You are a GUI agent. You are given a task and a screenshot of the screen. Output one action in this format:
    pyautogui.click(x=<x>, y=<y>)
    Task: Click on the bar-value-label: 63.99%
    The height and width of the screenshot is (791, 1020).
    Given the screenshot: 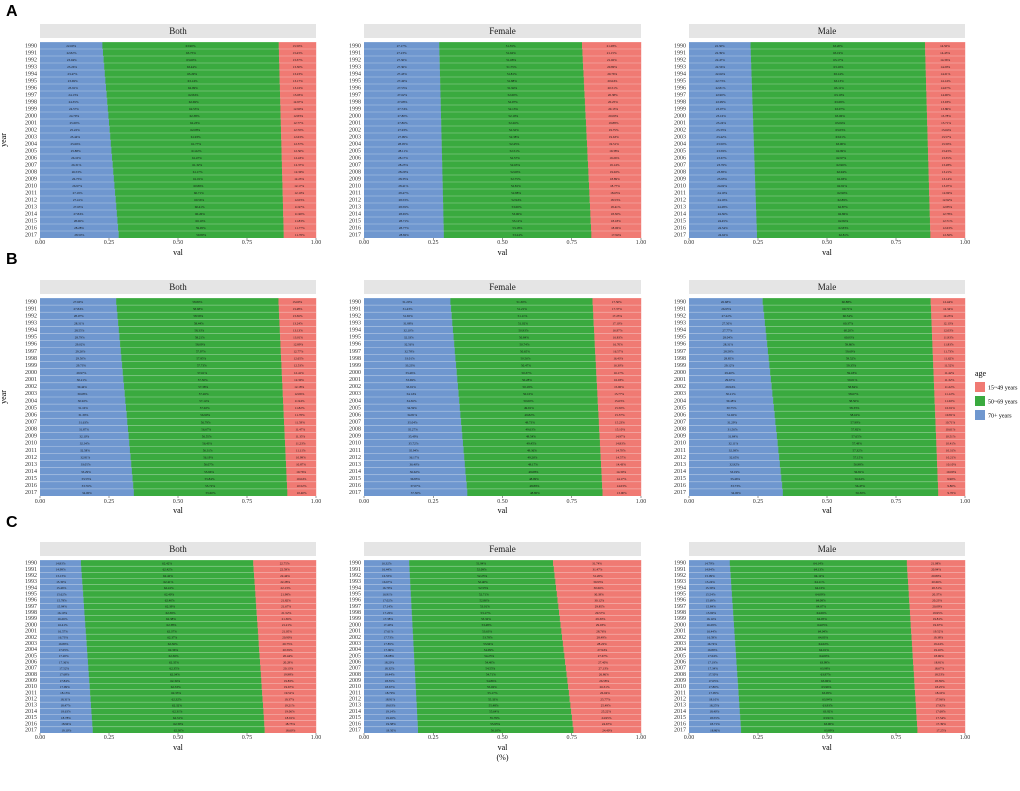 What is the action you would take?
    pyautogui.click(x=825, y=662)
    